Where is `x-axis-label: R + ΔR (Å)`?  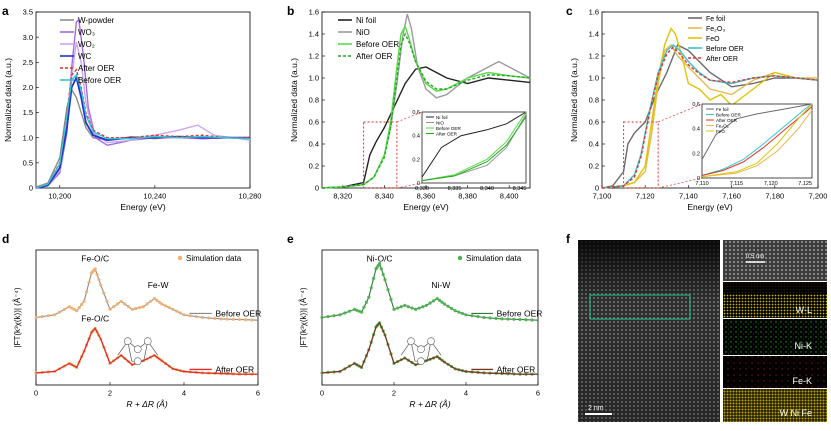
x-axis-label: R + ΔR (Å) is located at coordinates (430, 404).